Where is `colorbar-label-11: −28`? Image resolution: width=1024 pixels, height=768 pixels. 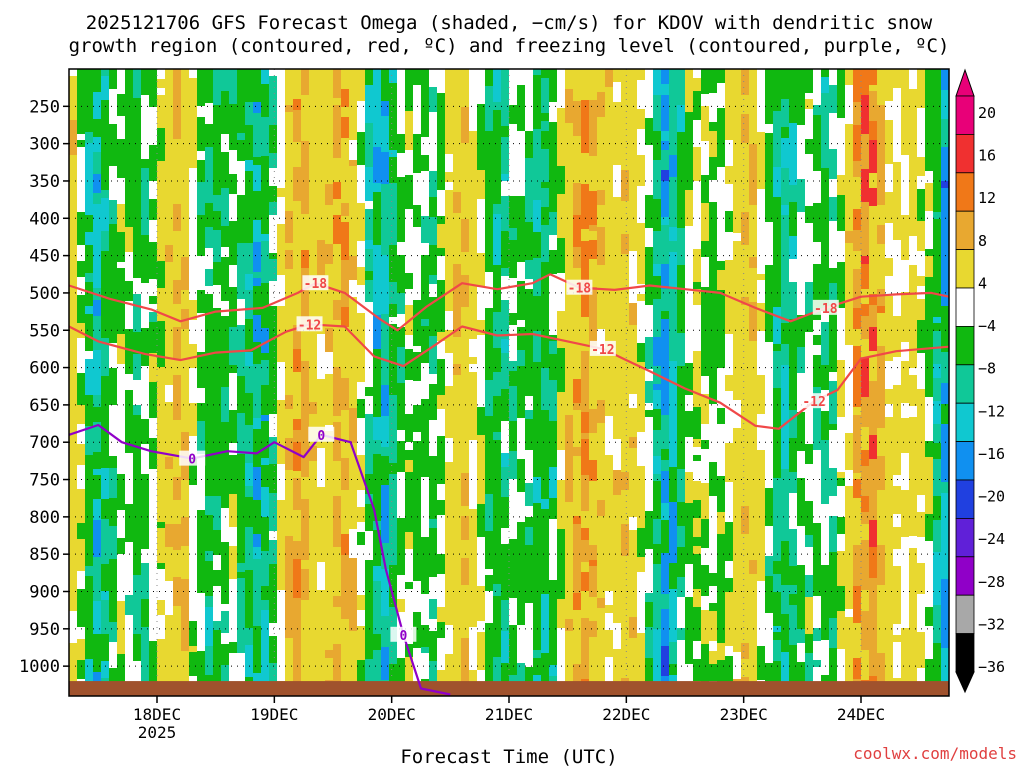 colorbar-label-11: −28 is located at coordinates (991, 582).